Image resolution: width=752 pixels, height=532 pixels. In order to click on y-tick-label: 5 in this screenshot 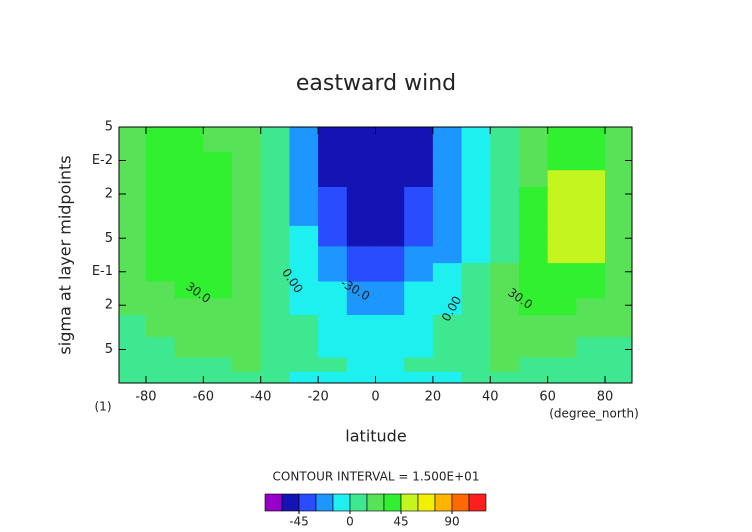, I will do `click(109, 349)`.